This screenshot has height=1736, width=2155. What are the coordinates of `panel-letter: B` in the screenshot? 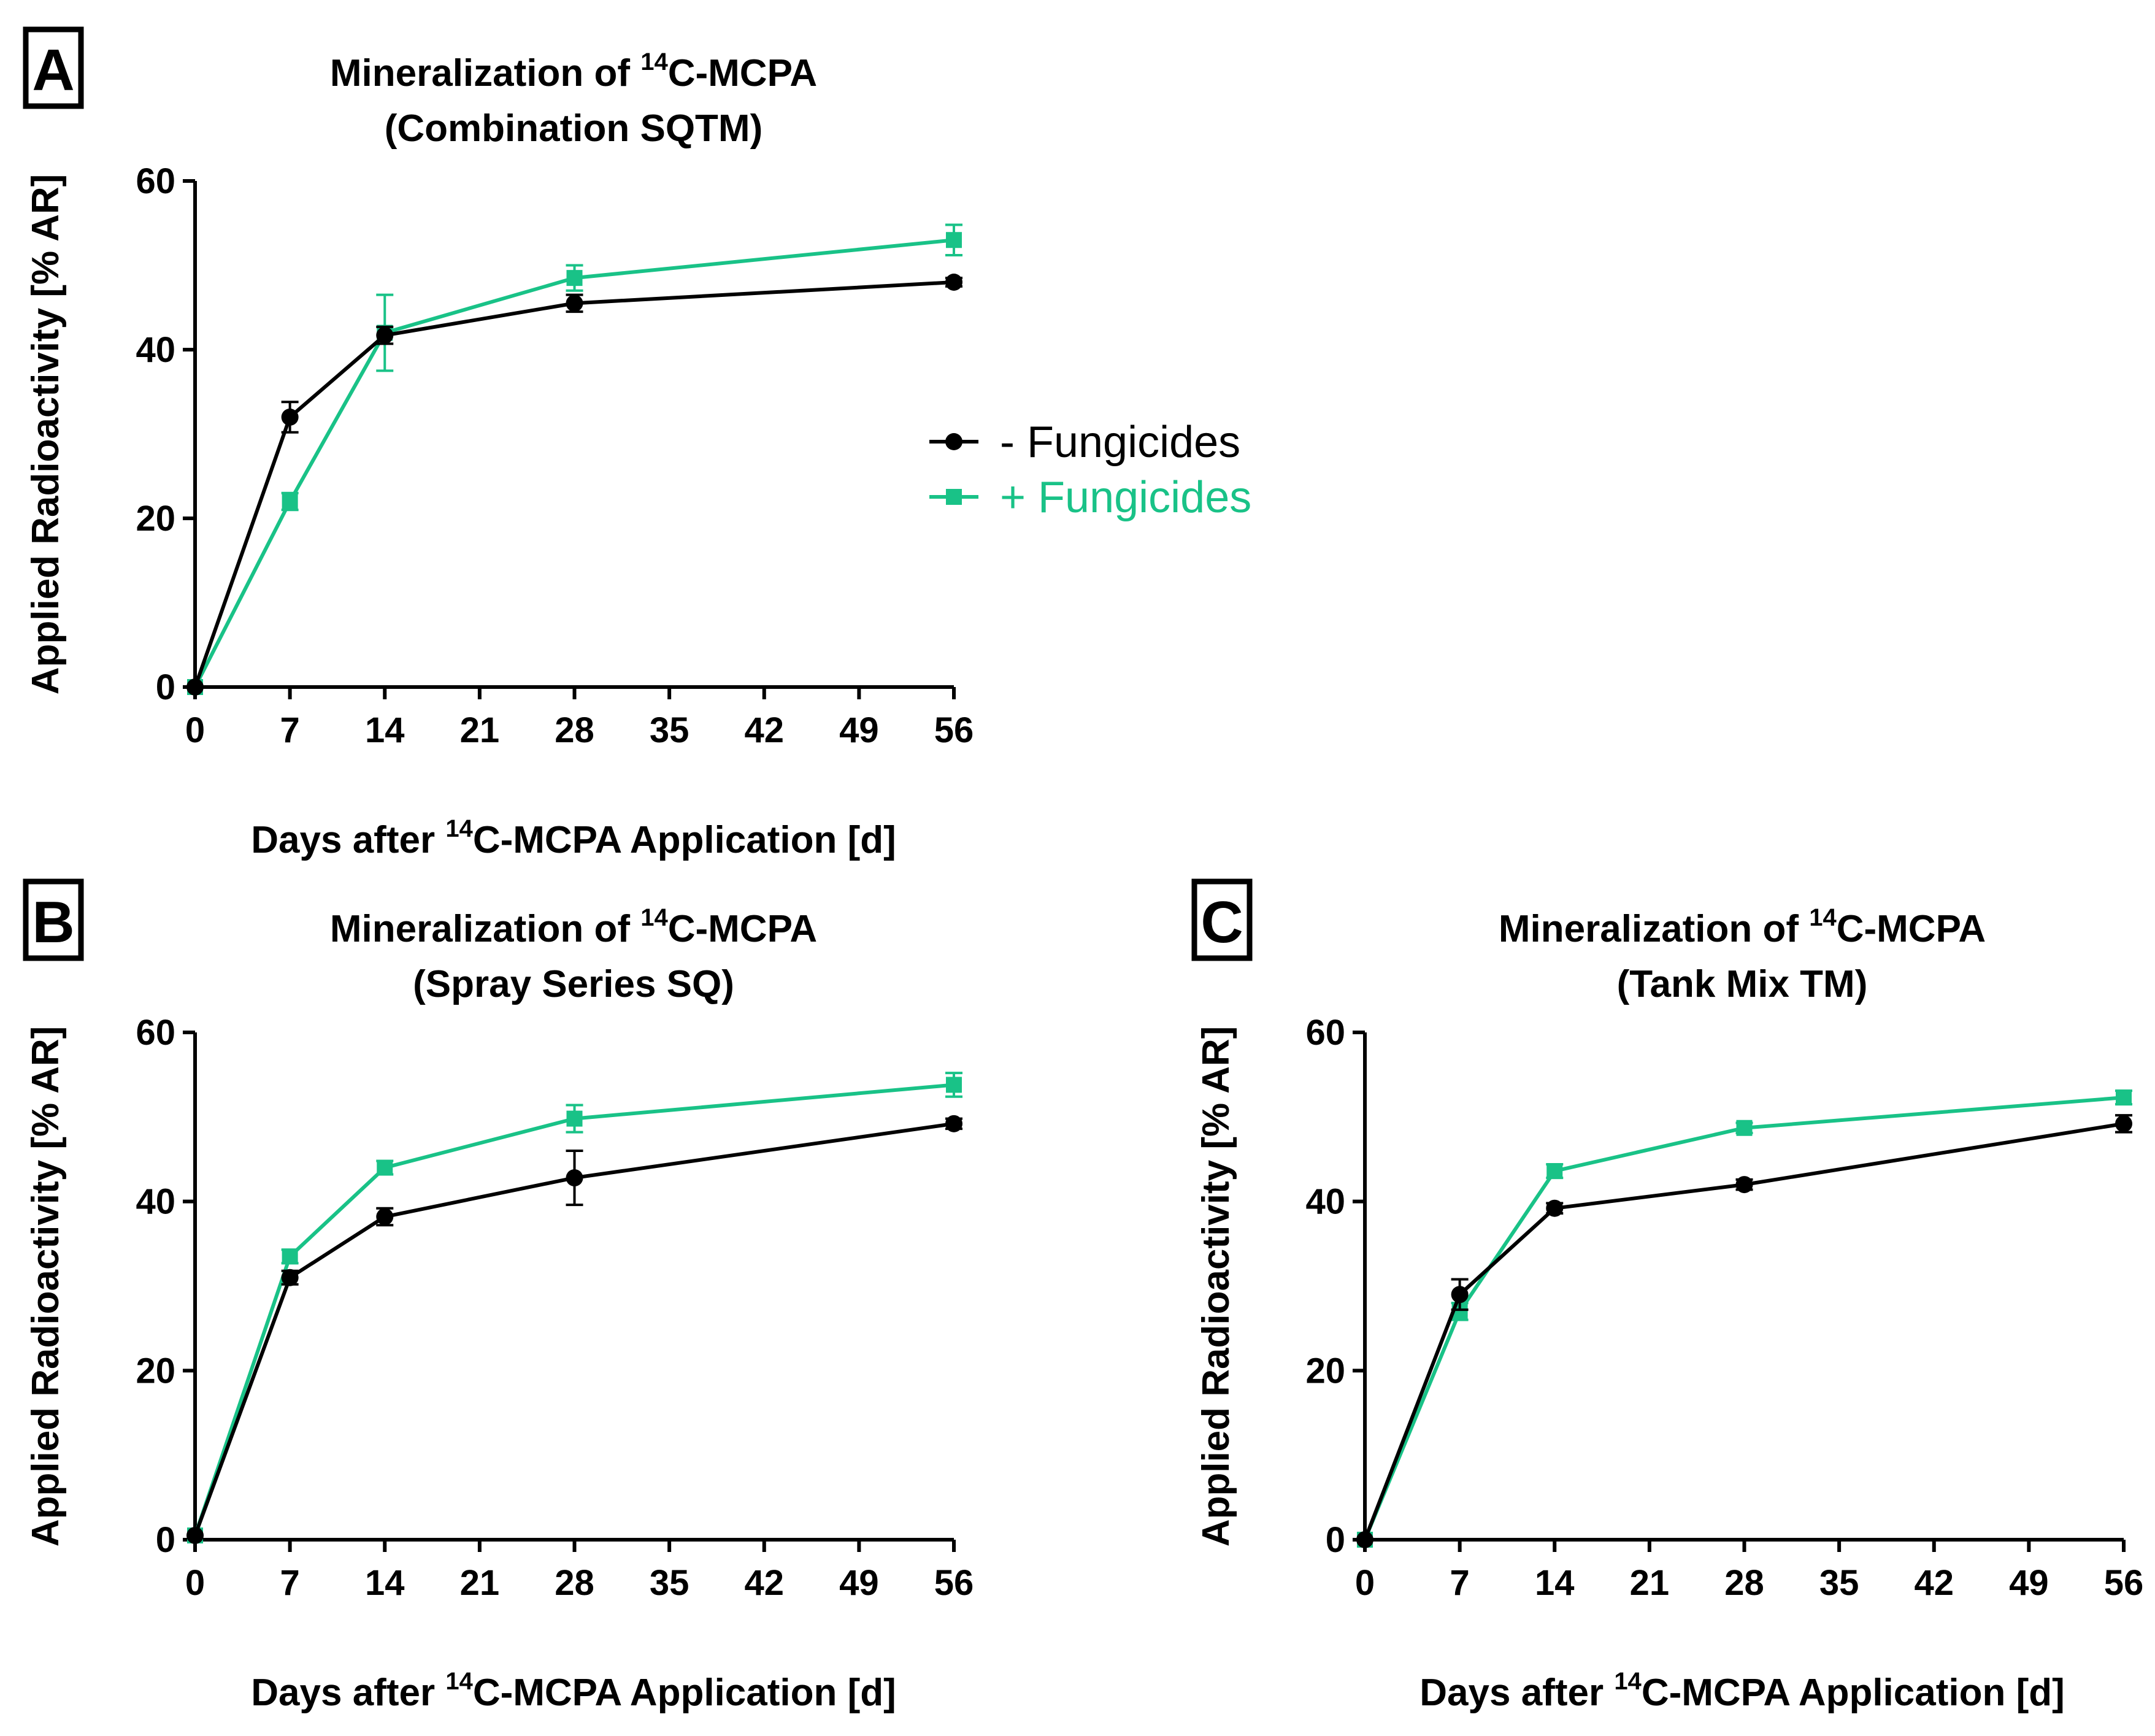 It's located at (53, 922).